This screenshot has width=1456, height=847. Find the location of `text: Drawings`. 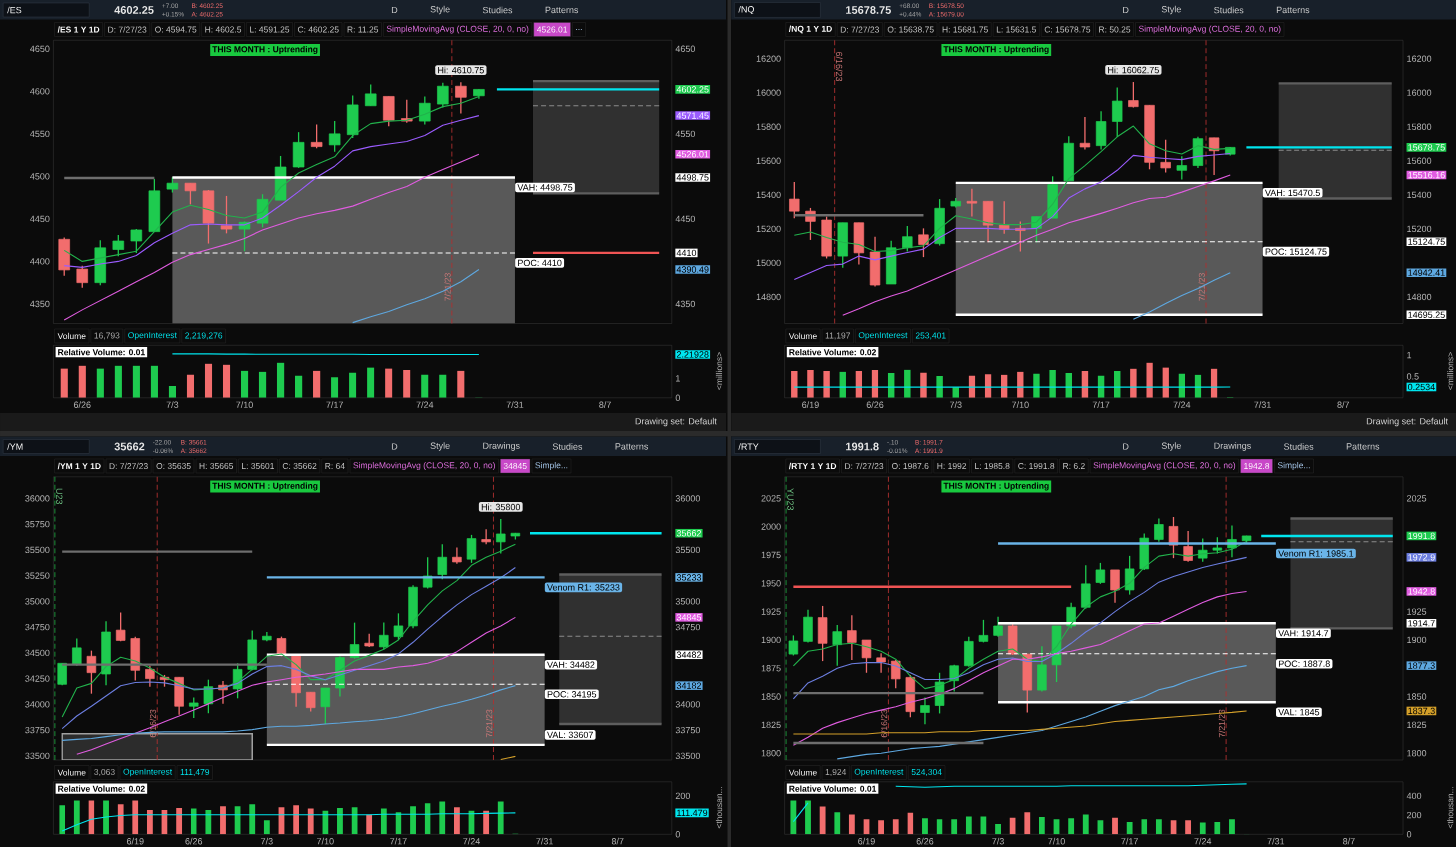

text: Drawings is located at coordinates (501, 446).